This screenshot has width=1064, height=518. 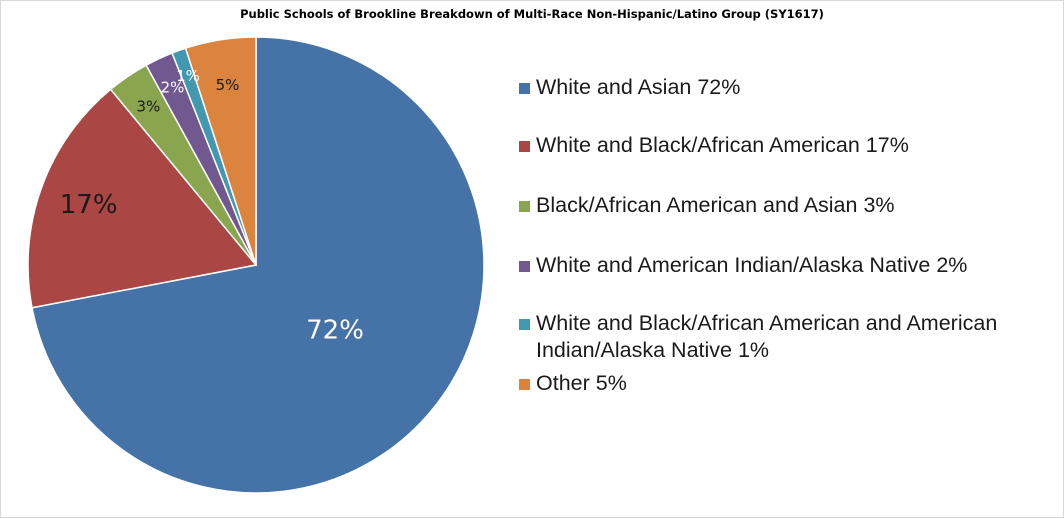 What do you see at coordinates (581, 383) in the screenshot?
I see `legend-label: Other 5%` at bounding box center [581, 383].